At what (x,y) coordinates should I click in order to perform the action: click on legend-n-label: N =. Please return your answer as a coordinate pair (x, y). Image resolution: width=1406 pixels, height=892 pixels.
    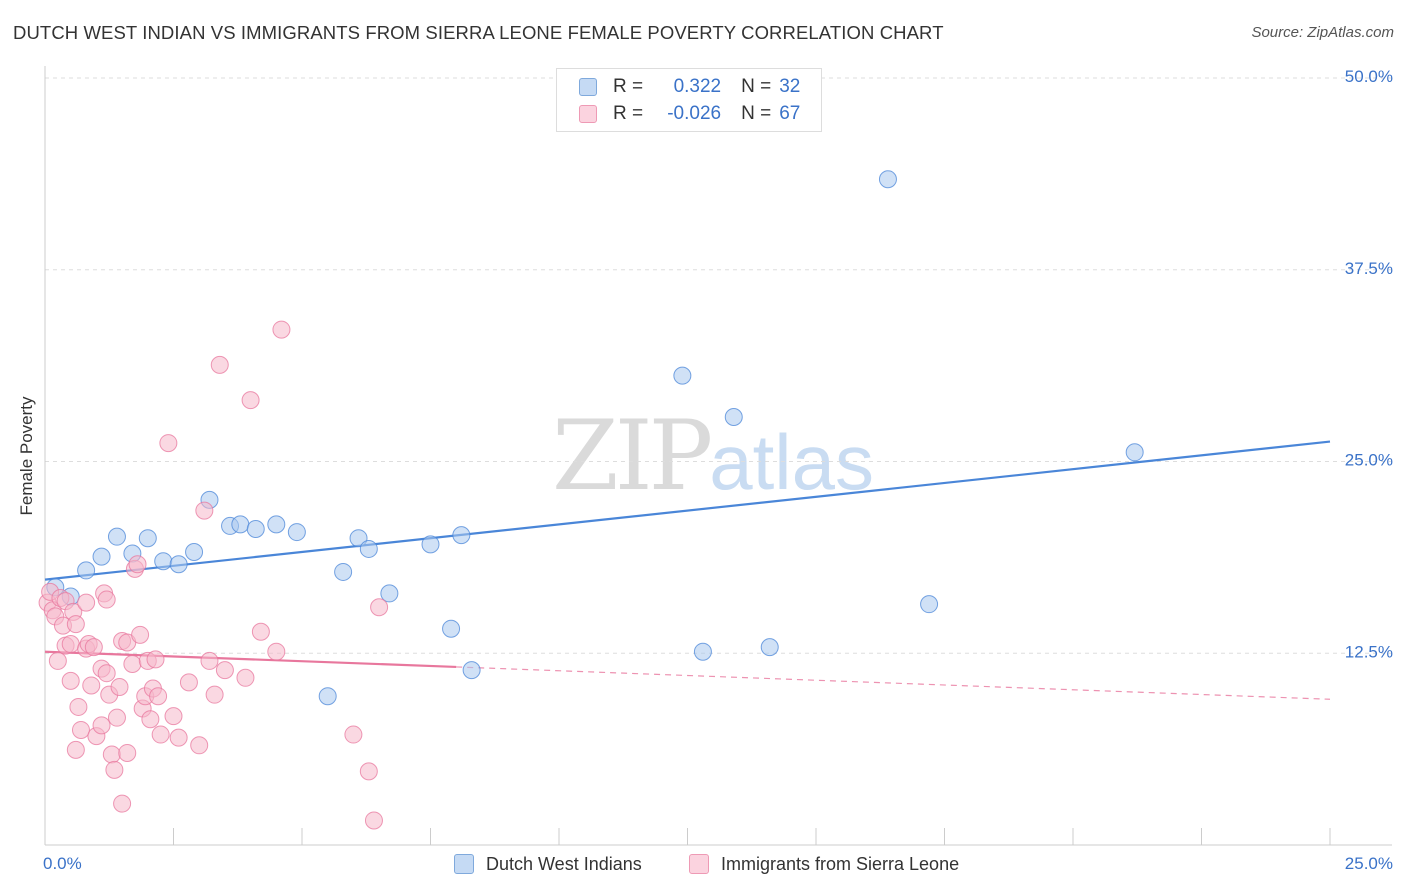
    Looking at the image, I should click on (756, 113).